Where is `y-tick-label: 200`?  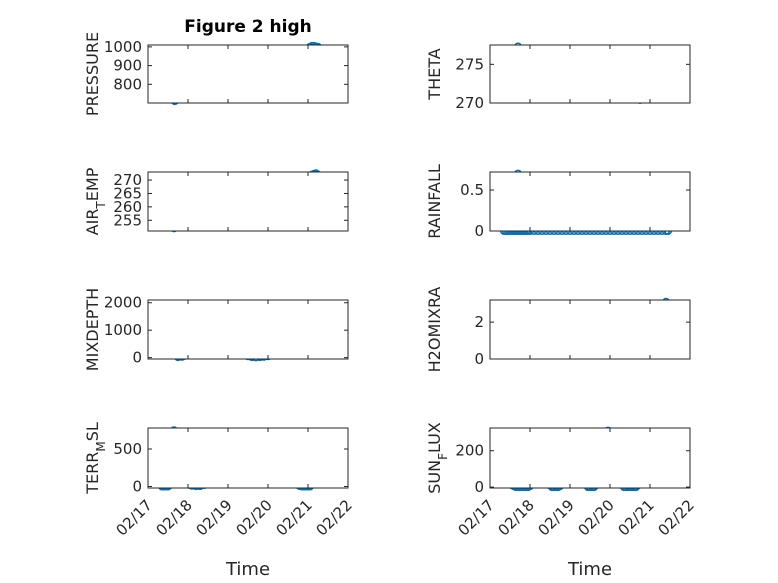 y-tick-label: 200 is located at coordinates (469, 451).